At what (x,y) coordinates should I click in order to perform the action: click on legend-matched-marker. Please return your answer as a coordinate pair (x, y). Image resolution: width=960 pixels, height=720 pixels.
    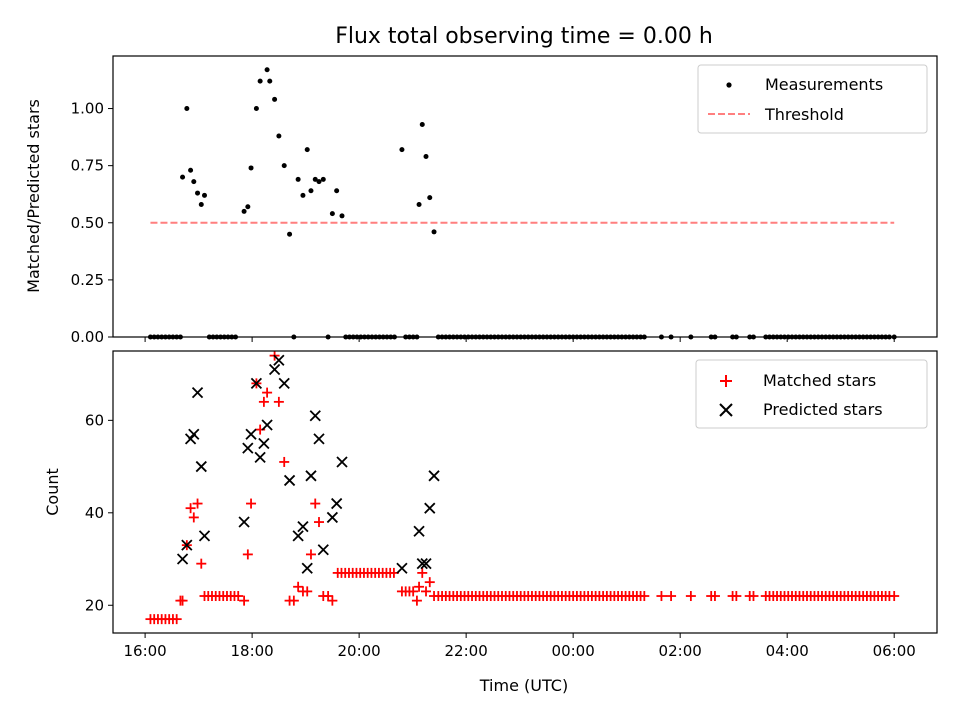
    Looking at the image, I should click on (726, 381).